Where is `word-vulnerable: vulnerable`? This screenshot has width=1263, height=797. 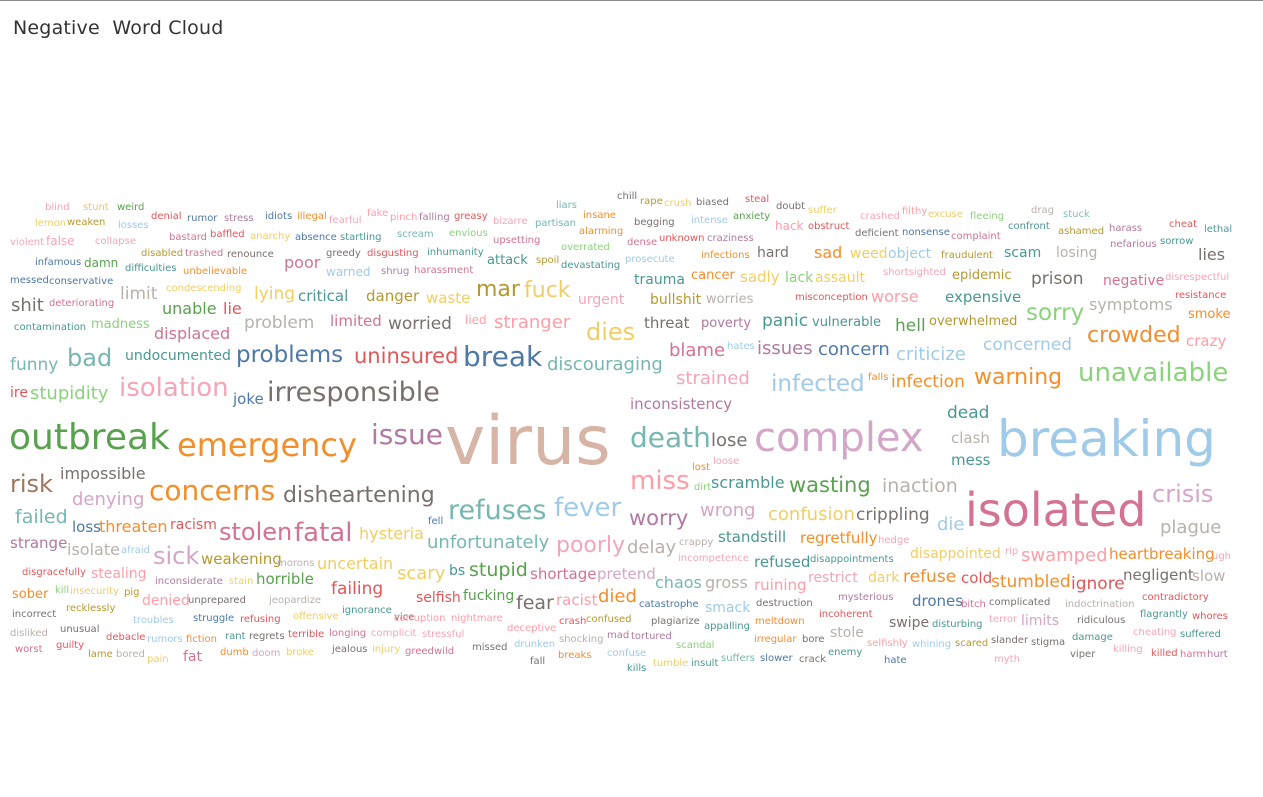
word-vulnerable: vulnerable is located at coordinates (846, 322).